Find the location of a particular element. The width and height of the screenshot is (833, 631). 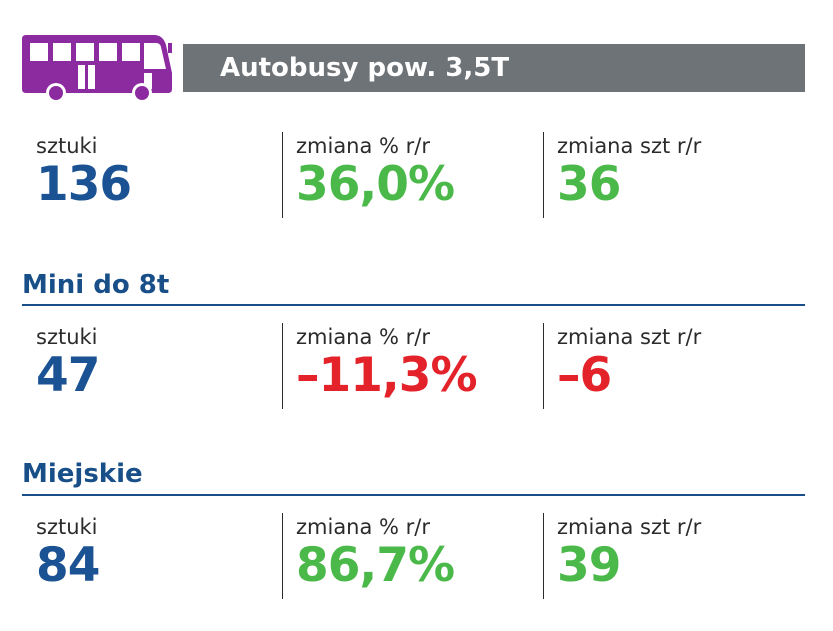

stat-change-units: zmiana szt r/r –6 is located at coordinates (682, 364).